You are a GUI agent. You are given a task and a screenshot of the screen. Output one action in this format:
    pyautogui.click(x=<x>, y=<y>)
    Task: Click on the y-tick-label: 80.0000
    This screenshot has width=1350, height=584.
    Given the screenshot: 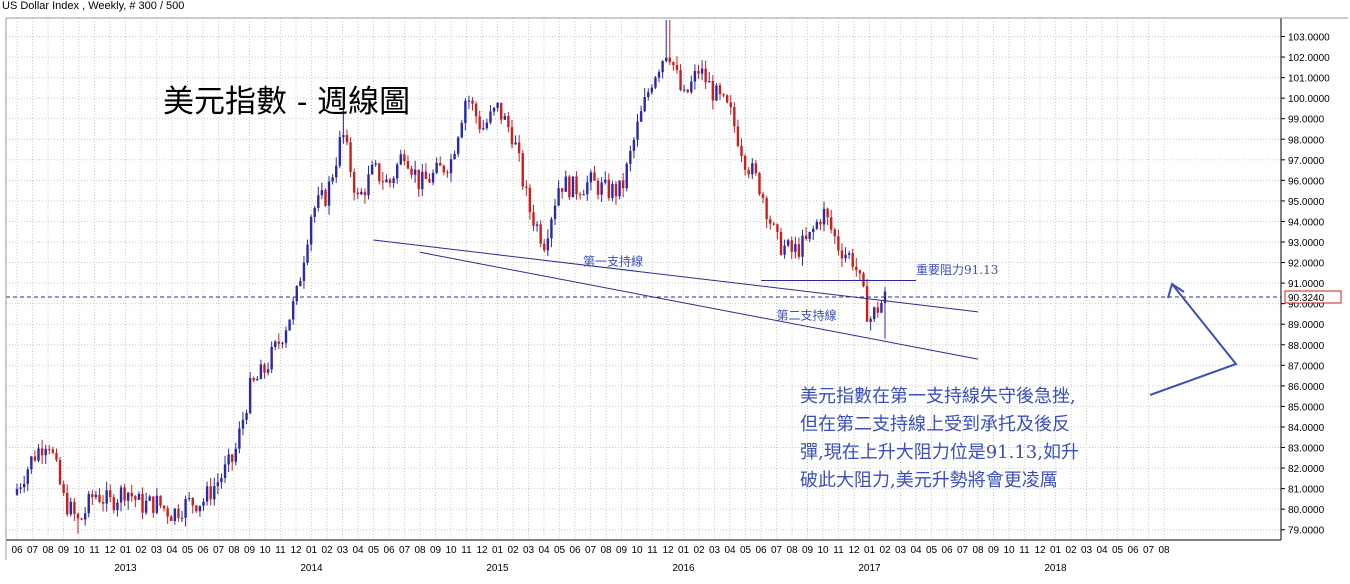 What is the action you would take?
    pyautogui.click(x=1306, y=510)
    